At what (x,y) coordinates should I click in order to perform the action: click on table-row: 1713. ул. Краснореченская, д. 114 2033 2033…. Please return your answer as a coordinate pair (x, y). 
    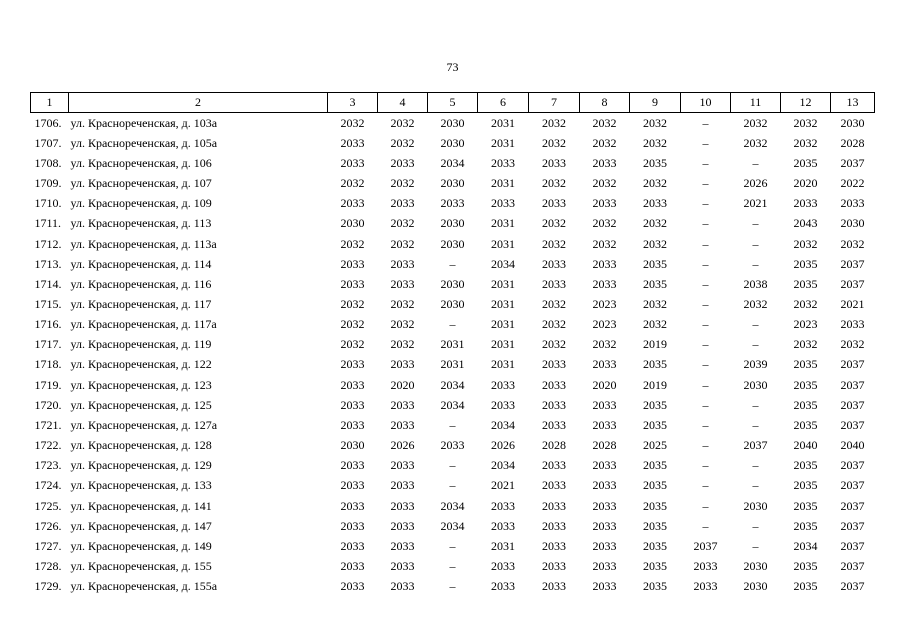
    Looking at the image, I should click on (453, 264).